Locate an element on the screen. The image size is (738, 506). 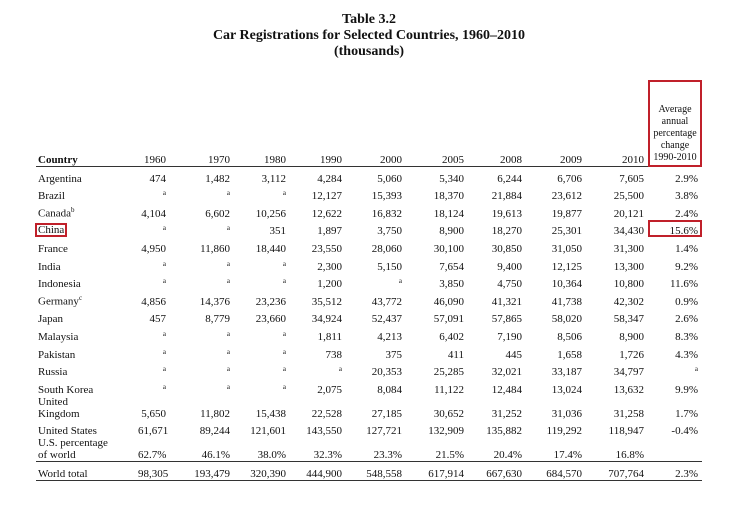
value-cell: 2,075 is located at coordinates (318, 387).